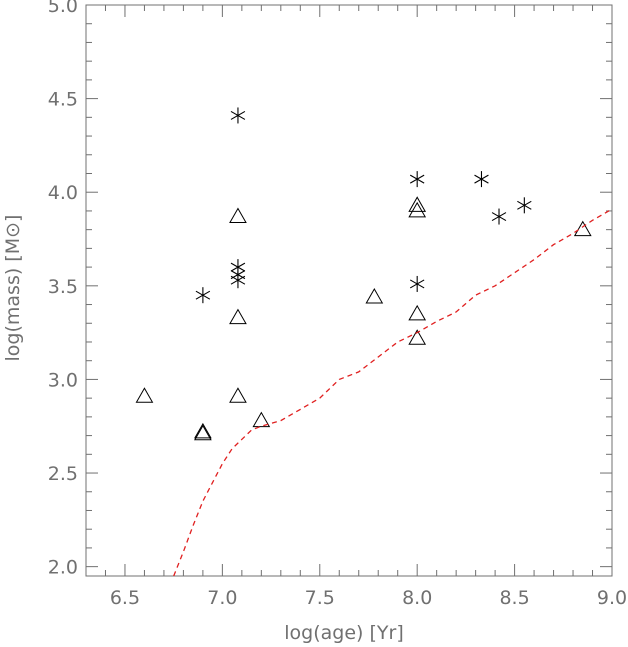  I want to click on y-tick-label: 5.0, so click(63, 8).